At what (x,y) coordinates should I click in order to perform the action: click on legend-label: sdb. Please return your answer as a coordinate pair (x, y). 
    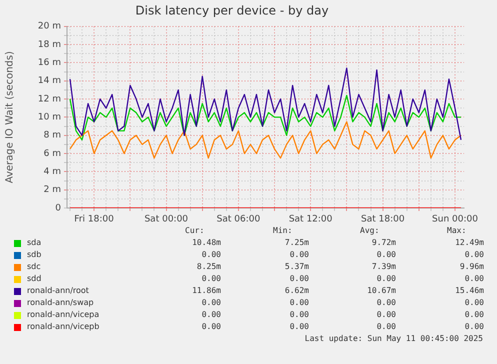
    Looking at the image, I should click on (34, 254).